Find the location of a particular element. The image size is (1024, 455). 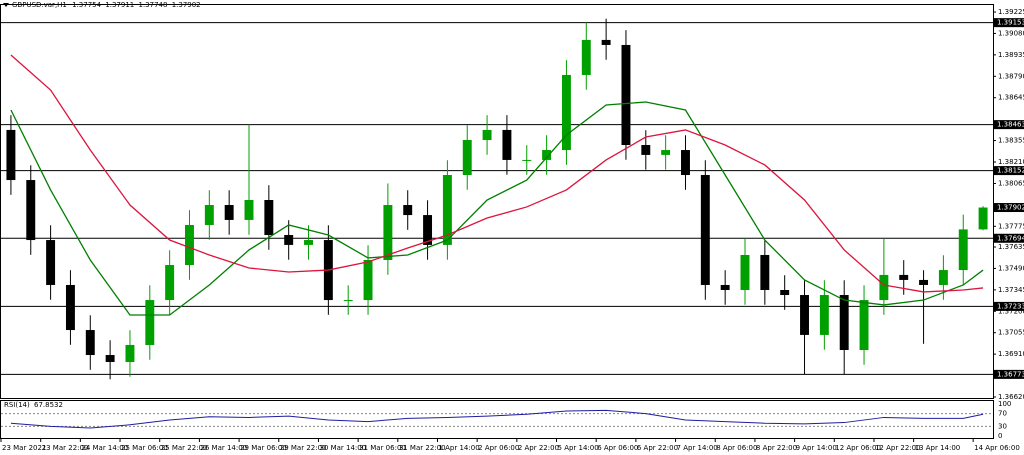

x-tick-label: 31 Mar 06:00 is located at coordinates (382, 448).